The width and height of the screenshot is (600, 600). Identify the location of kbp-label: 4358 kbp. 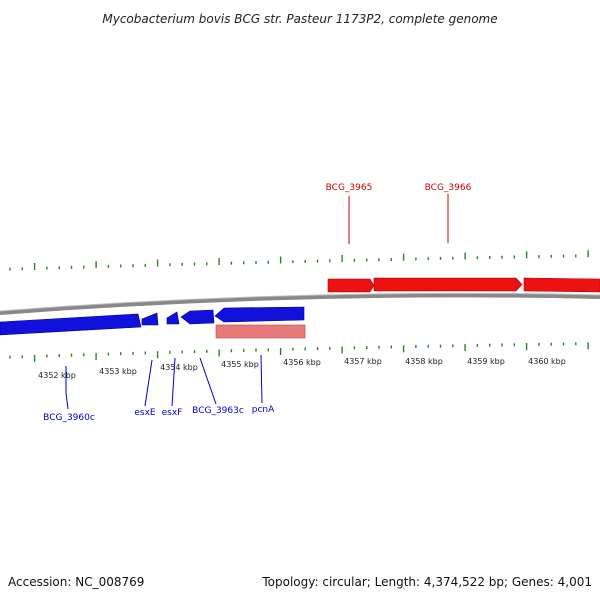
(424, 361).